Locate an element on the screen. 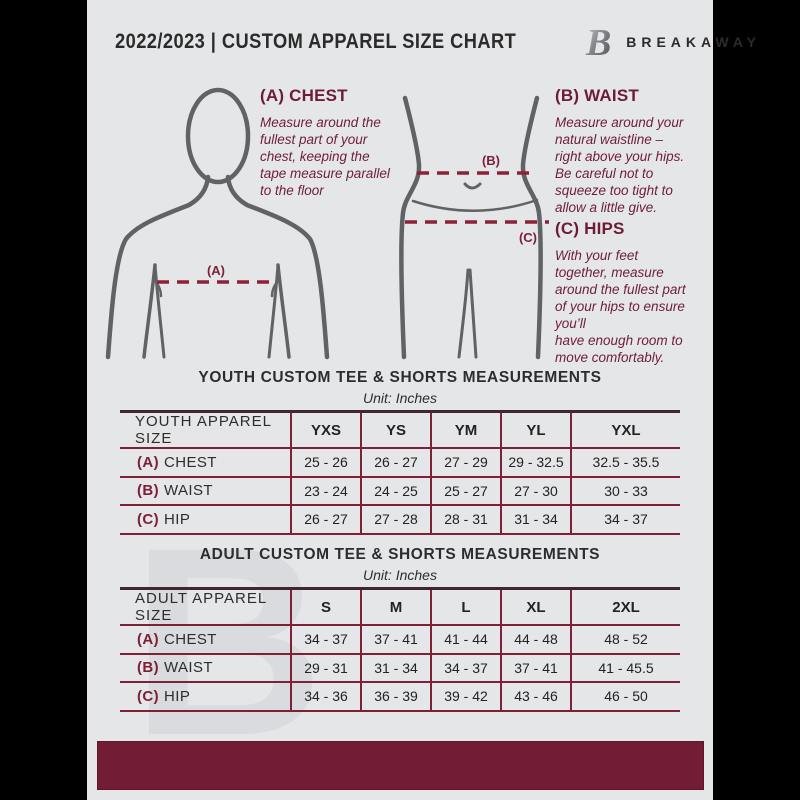 The height and width of the screenshot is (800, 800). cell: 23 - 24 is located at coordinates (325, 491).